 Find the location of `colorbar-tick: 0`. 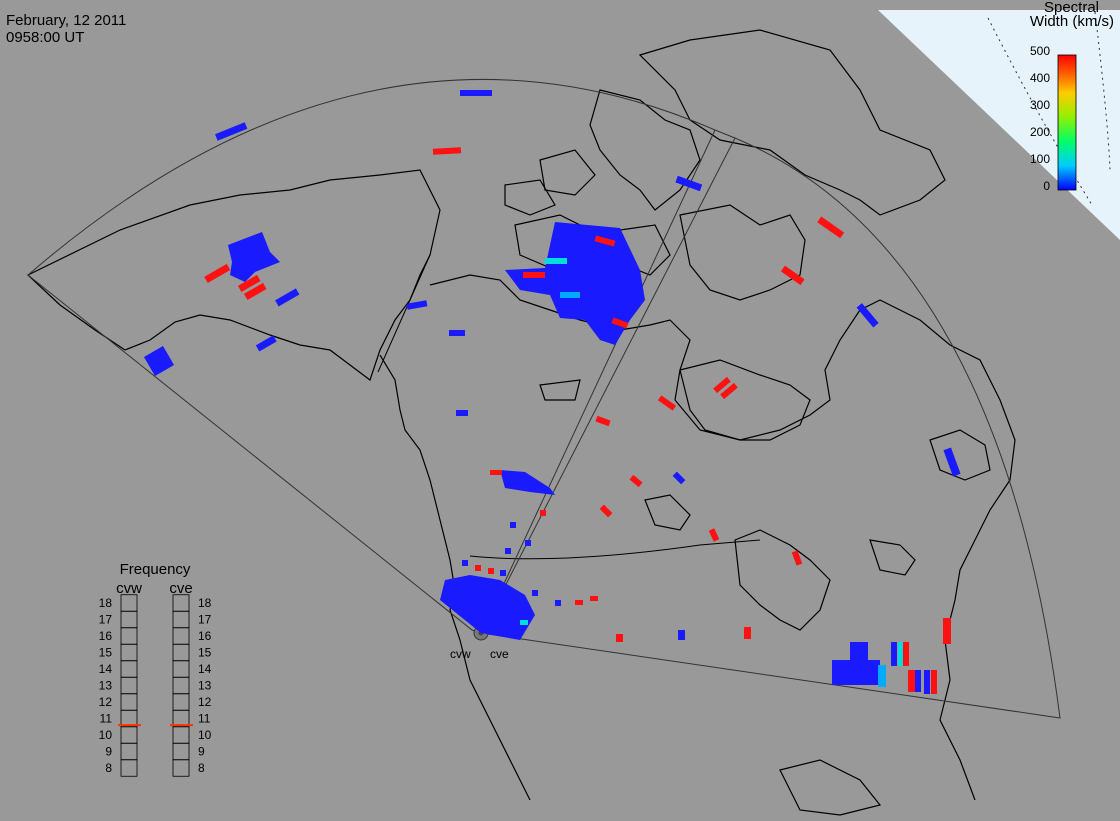

colorbar-tick: 0 is located at coordinates (1046, 186).